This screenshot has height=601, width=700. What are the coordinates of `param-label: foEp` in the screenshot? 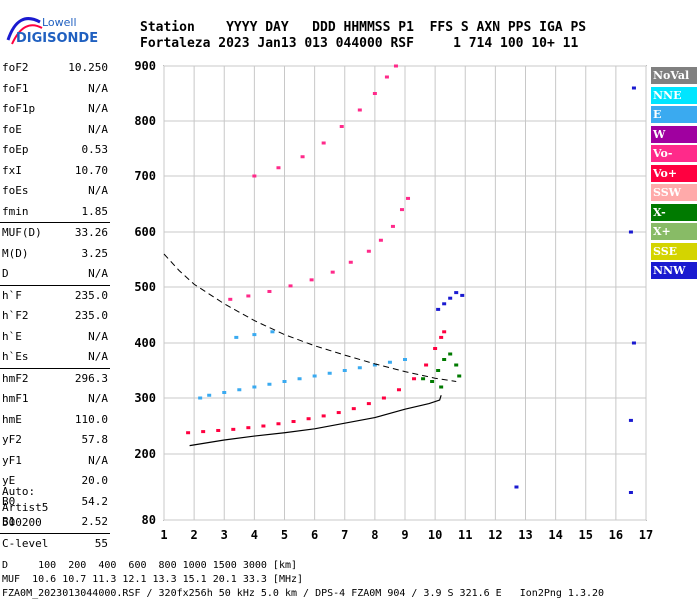 It's located at (15, 149).